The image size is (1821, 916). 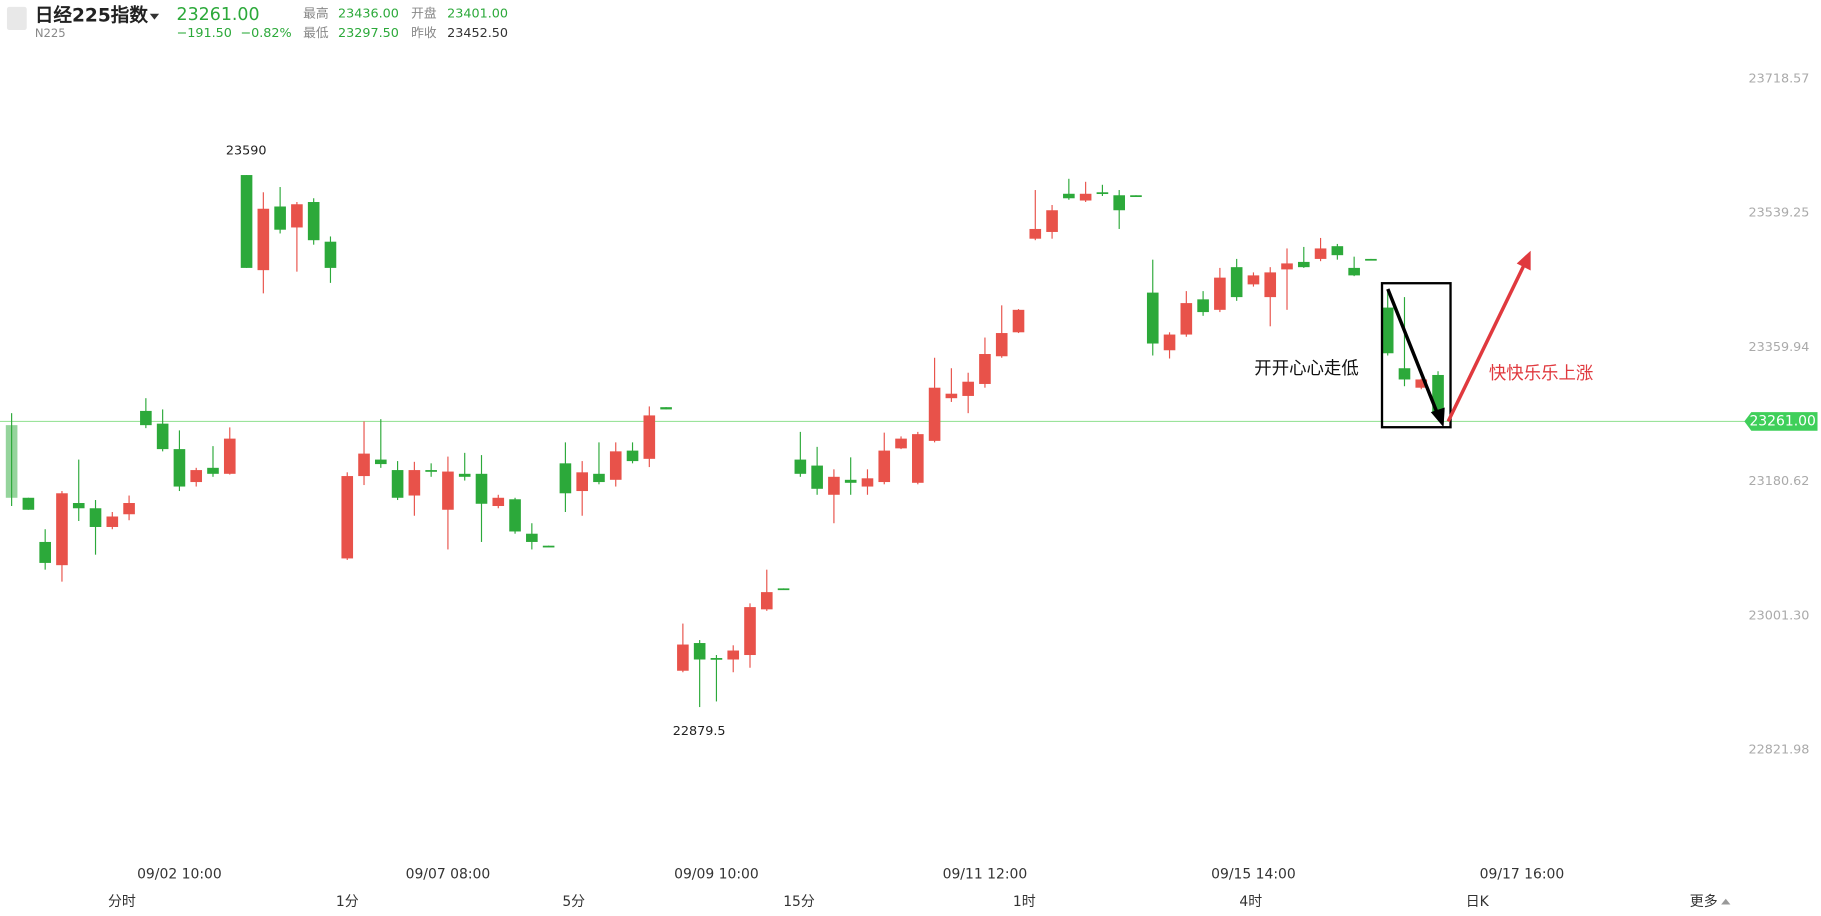 What do you see at coordinates (316, 33) in the screenshot?
I see `stat-label: 最低` at bounding box center [316, 33].